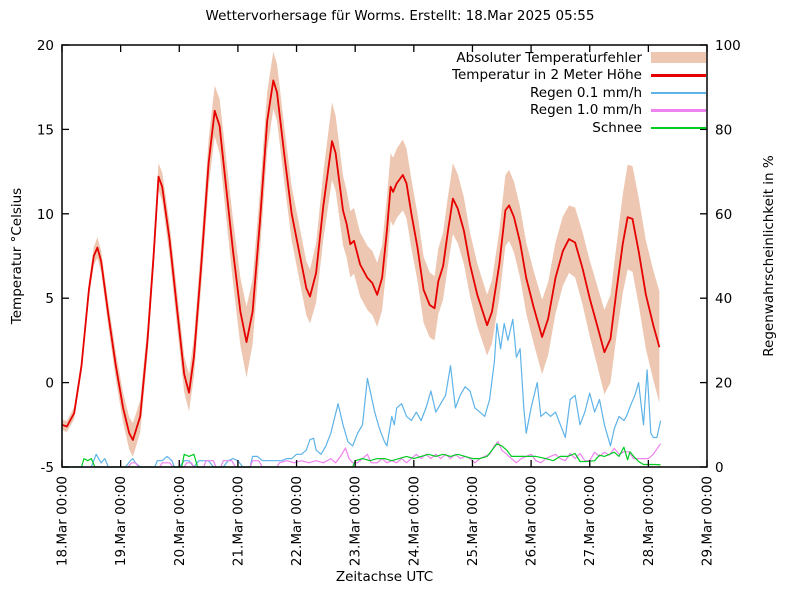 This screenshot has width=800, height=600. What do you see at coordinates (121, 521) in the screenshot?
I see `x-tick-label: 19.Mar 00:00` at bounding box center [121, 521].